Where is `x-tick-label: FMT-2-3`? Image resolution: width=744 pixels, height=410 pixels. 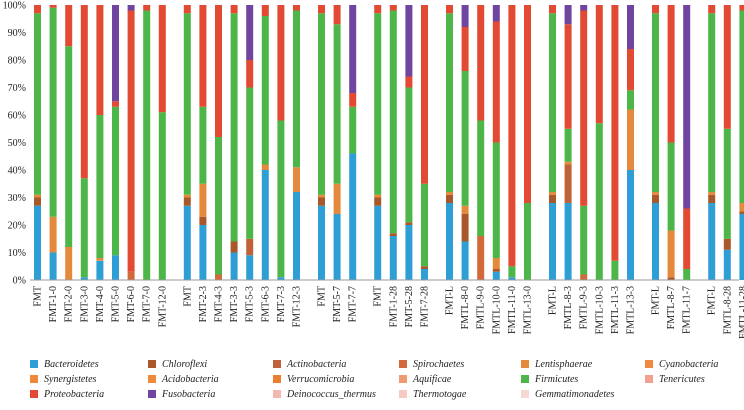
x-tick-label: FMT-2-3 is located at coordinates (203, 304).